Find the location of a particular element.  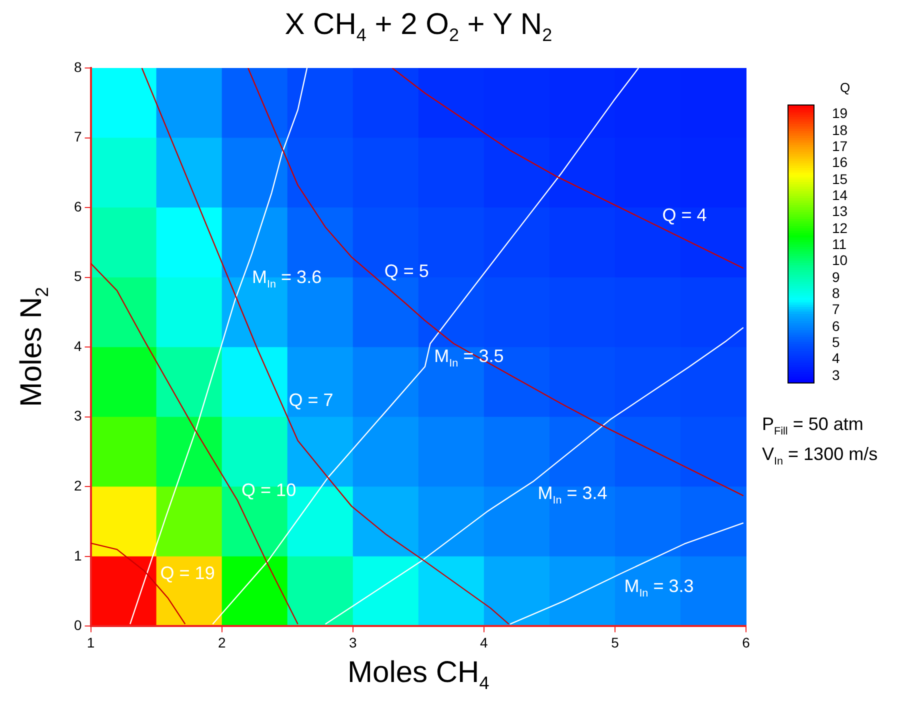

x-tick-label: 6 is located at coordinates (746, 642).